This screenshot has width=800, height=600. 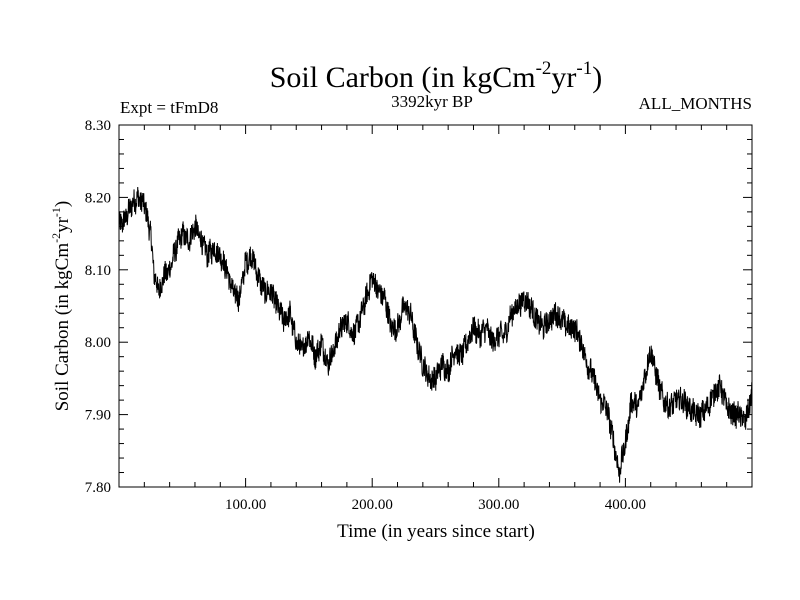 I want to click on y-tick-label: 8.20, so click(x=98, y=198).